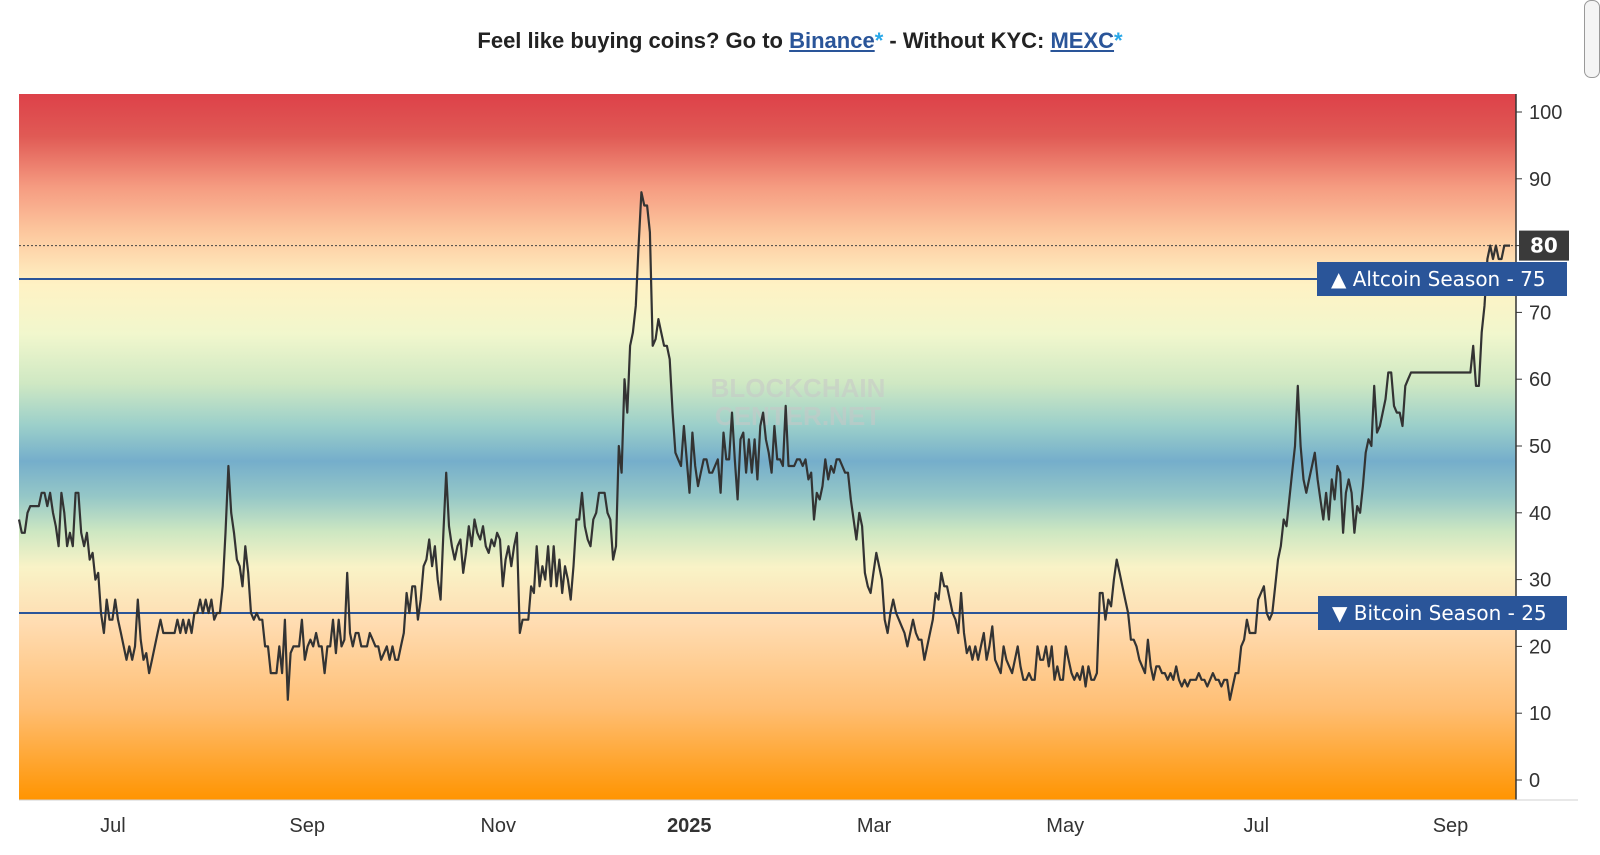 The height and width of the screenshot is (855, 1600). I want to click on y-tick-label: 40, so click(1540, 514).